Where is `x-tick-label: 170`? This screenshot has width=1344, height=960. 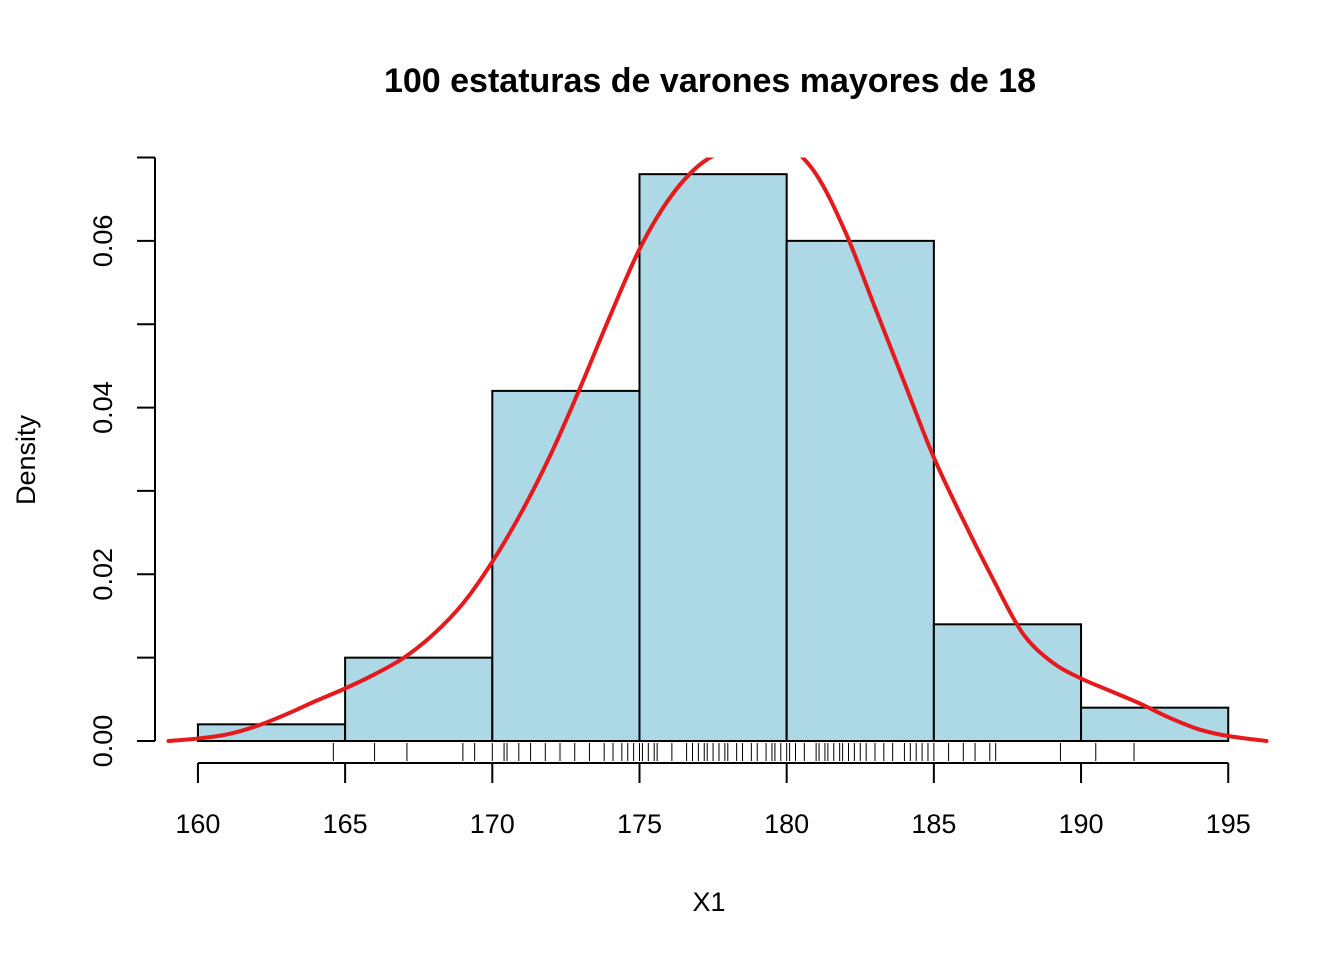
x-tick-label: 170 is located at coordinates (492, 824).